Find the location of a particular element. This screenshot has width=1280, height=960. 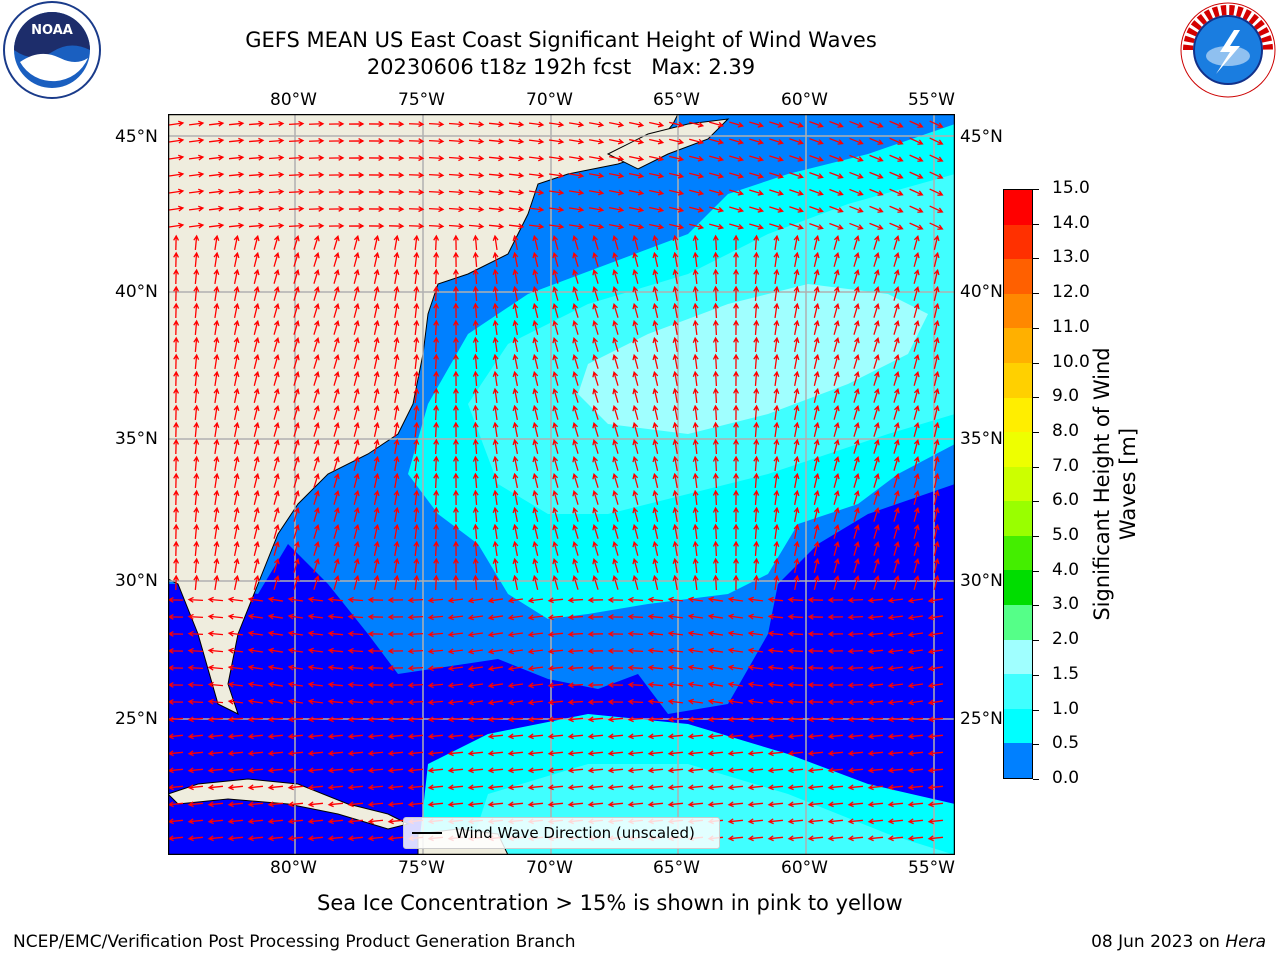

lat-label-right: 30°N is located at coordinates (981, 581).